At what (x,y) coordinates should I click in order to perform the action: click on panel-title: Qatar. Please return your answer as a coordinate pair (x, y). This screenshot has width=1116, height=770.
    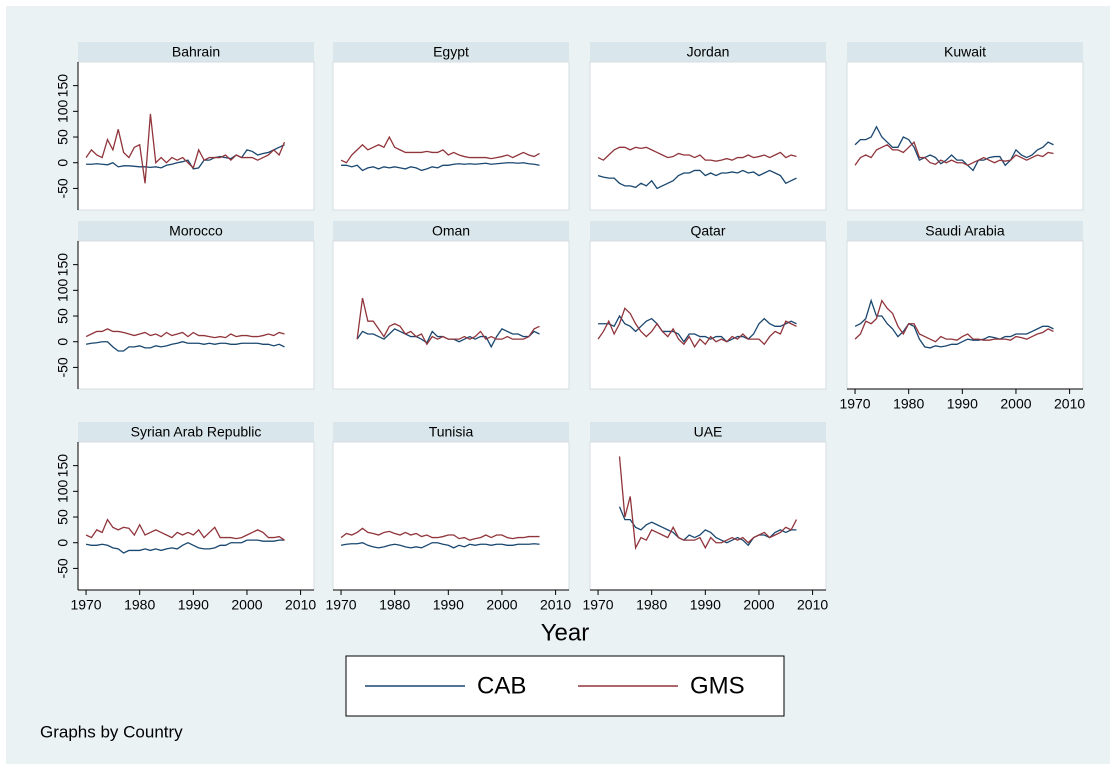
    Looking at the image, I should click on (707, 231).